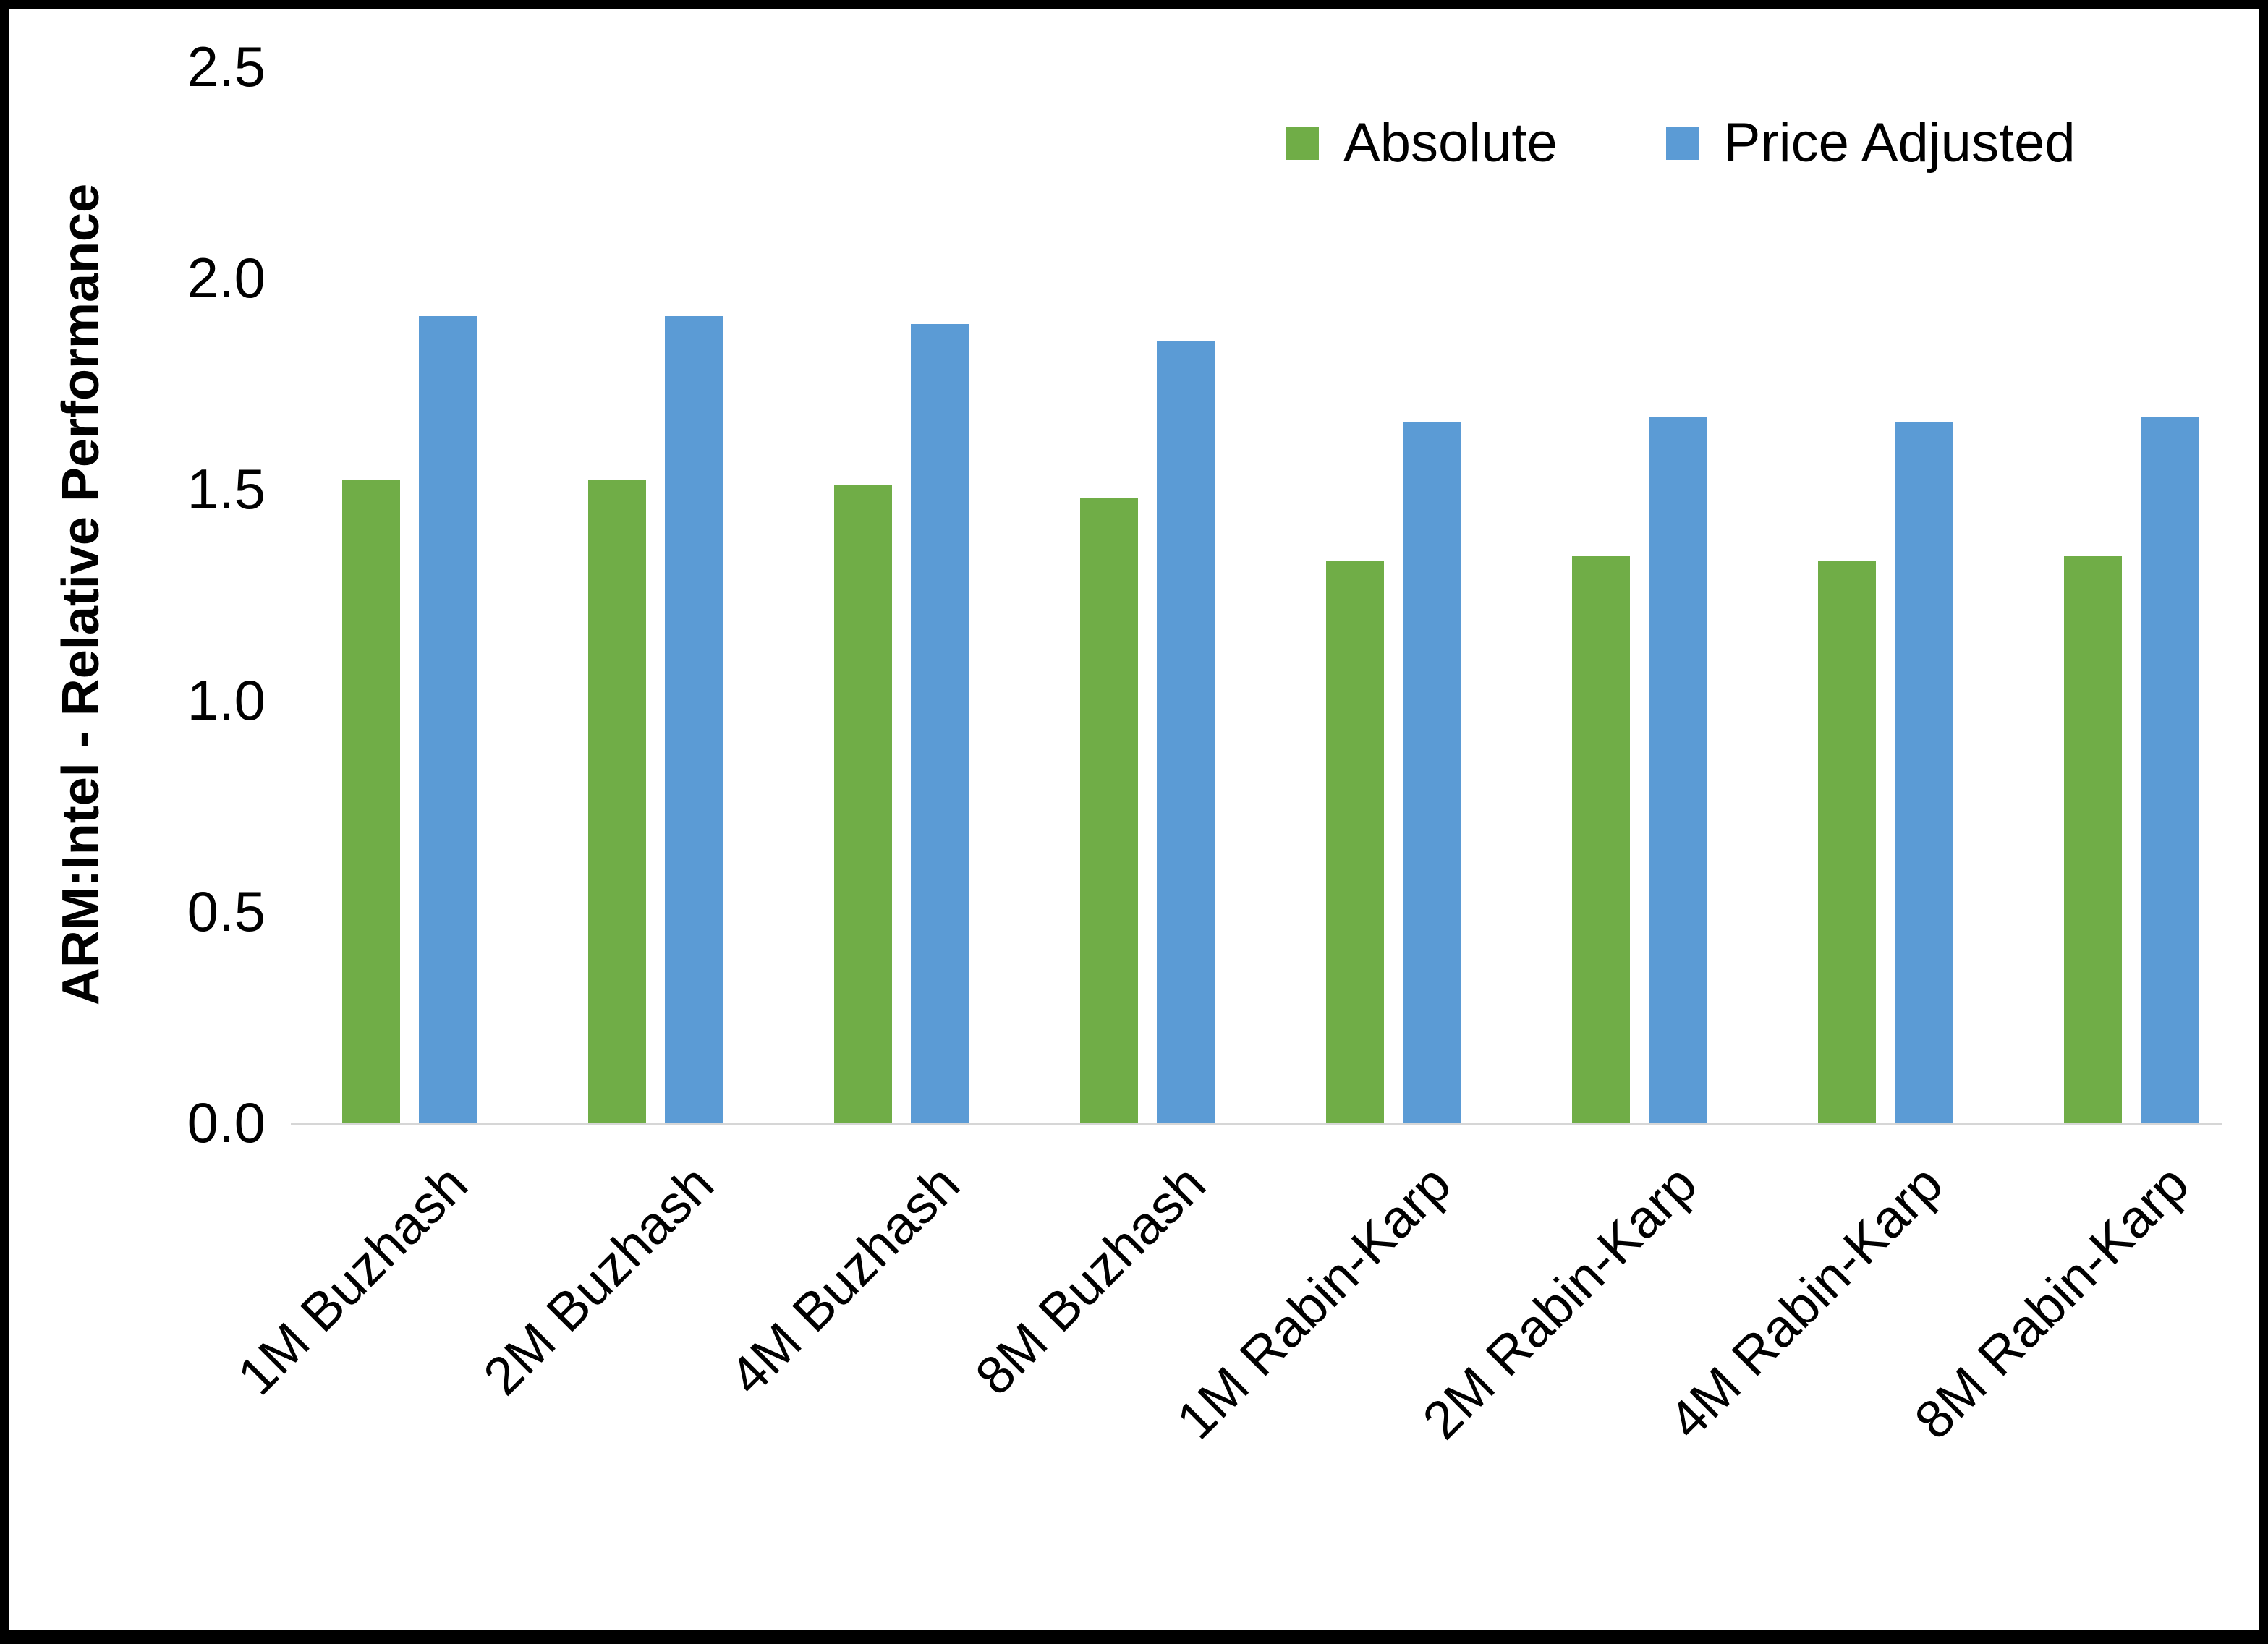 The width and height of the screenshot is (2268, 1644). Describe the element at coordinates (226, 66) in the screenshot. I see `y-tick-label: 2.5` at that location.